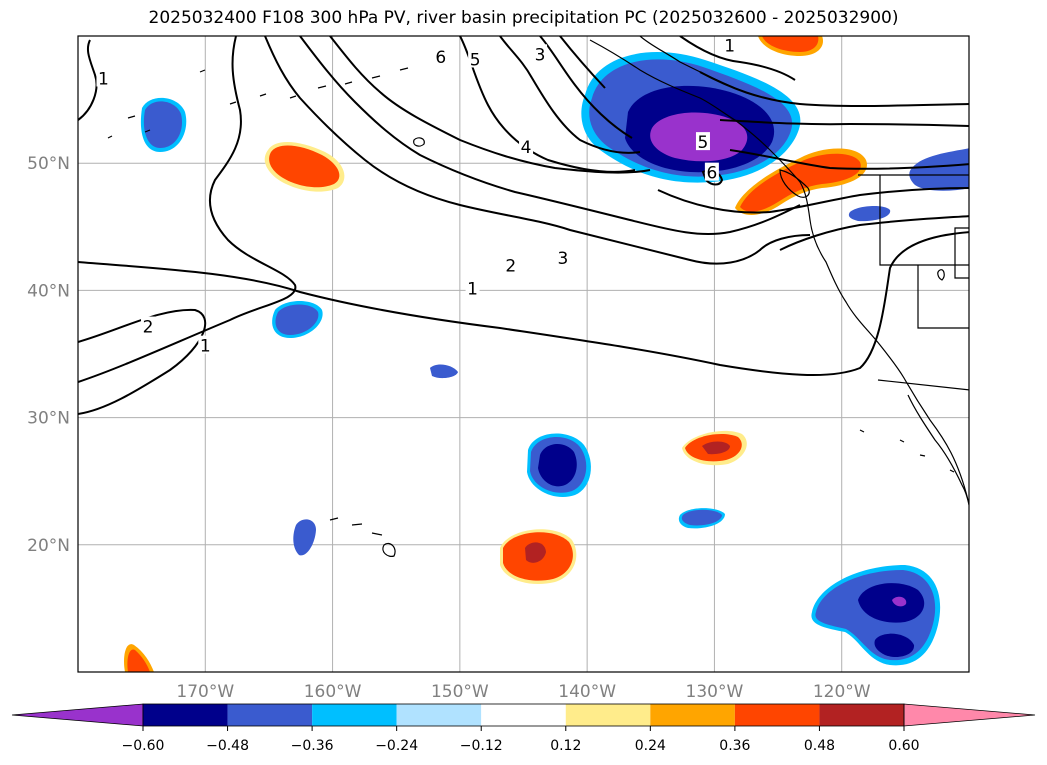  What do you see at coordinates (444, 371) in the screenshot?
I see `anomaly-negative-150w` at bounding box center [444, 371].